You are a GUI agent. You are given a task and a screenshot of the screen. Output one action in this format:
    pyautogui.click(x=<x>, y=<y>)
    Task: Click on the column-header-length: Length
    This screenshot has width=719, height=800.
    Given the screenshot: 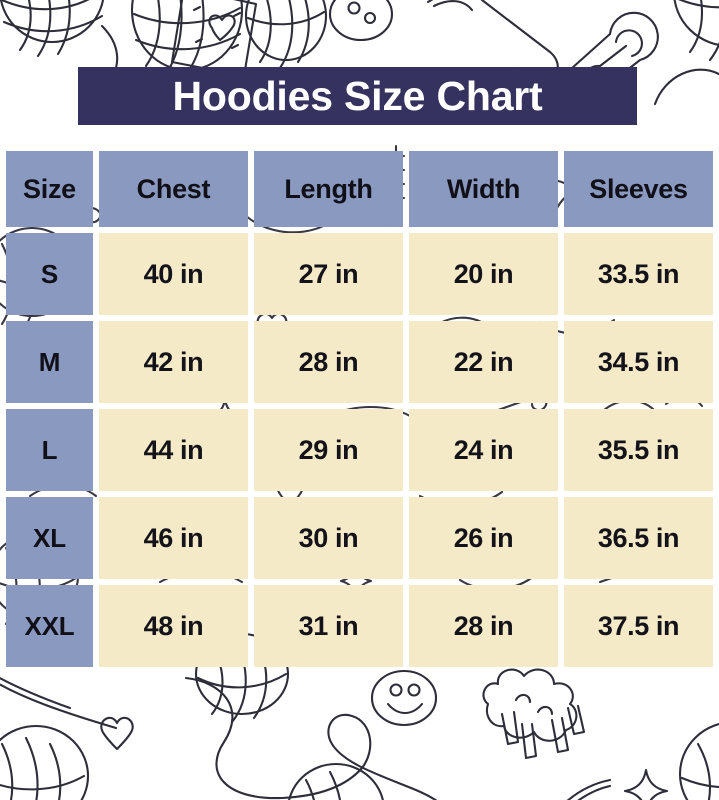 What is the action you would take?
    pyautogui.click(x=328, y=189)
    